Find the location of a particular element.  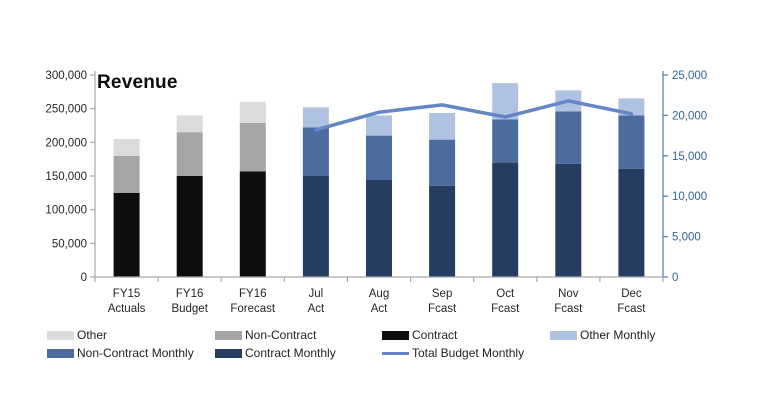

left-axis-tick-label: 300,000 is located at coordinates (66, 76).